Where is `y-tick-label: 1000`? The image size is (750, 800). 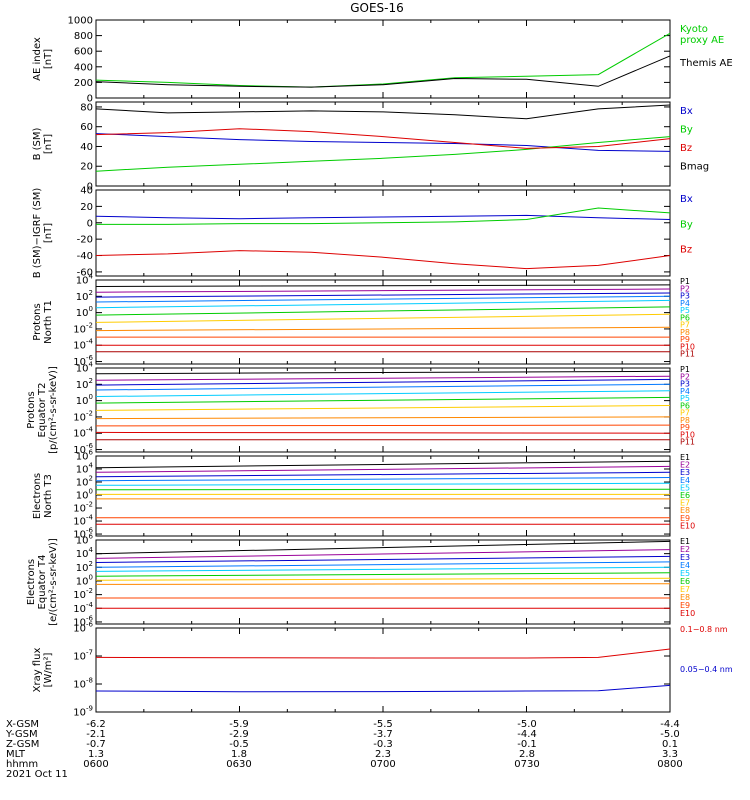
y-tick-label: 1000 is located at coordinates (80, 21).